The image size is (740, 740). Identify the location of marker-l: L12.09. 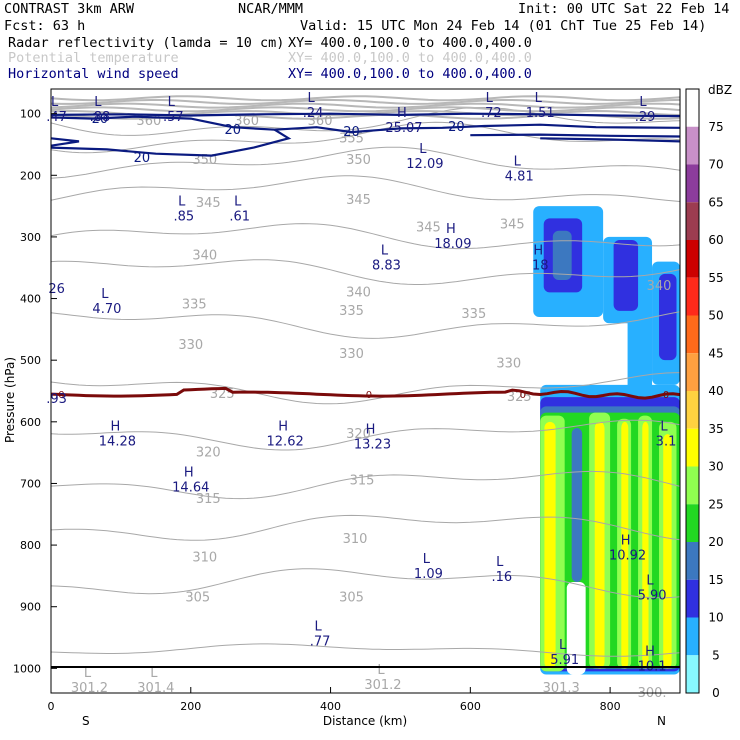
(424, 157).